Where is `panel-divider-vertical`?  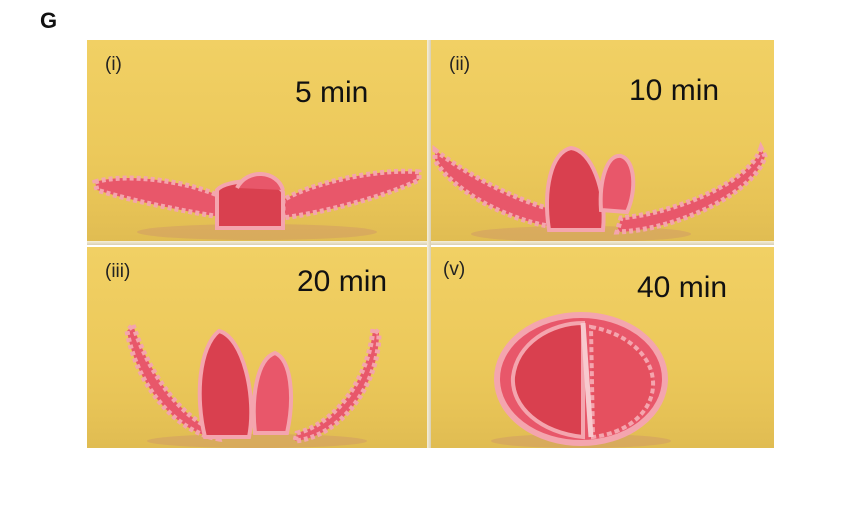 panel-divider-vertical is located at coordinates (429, 244).